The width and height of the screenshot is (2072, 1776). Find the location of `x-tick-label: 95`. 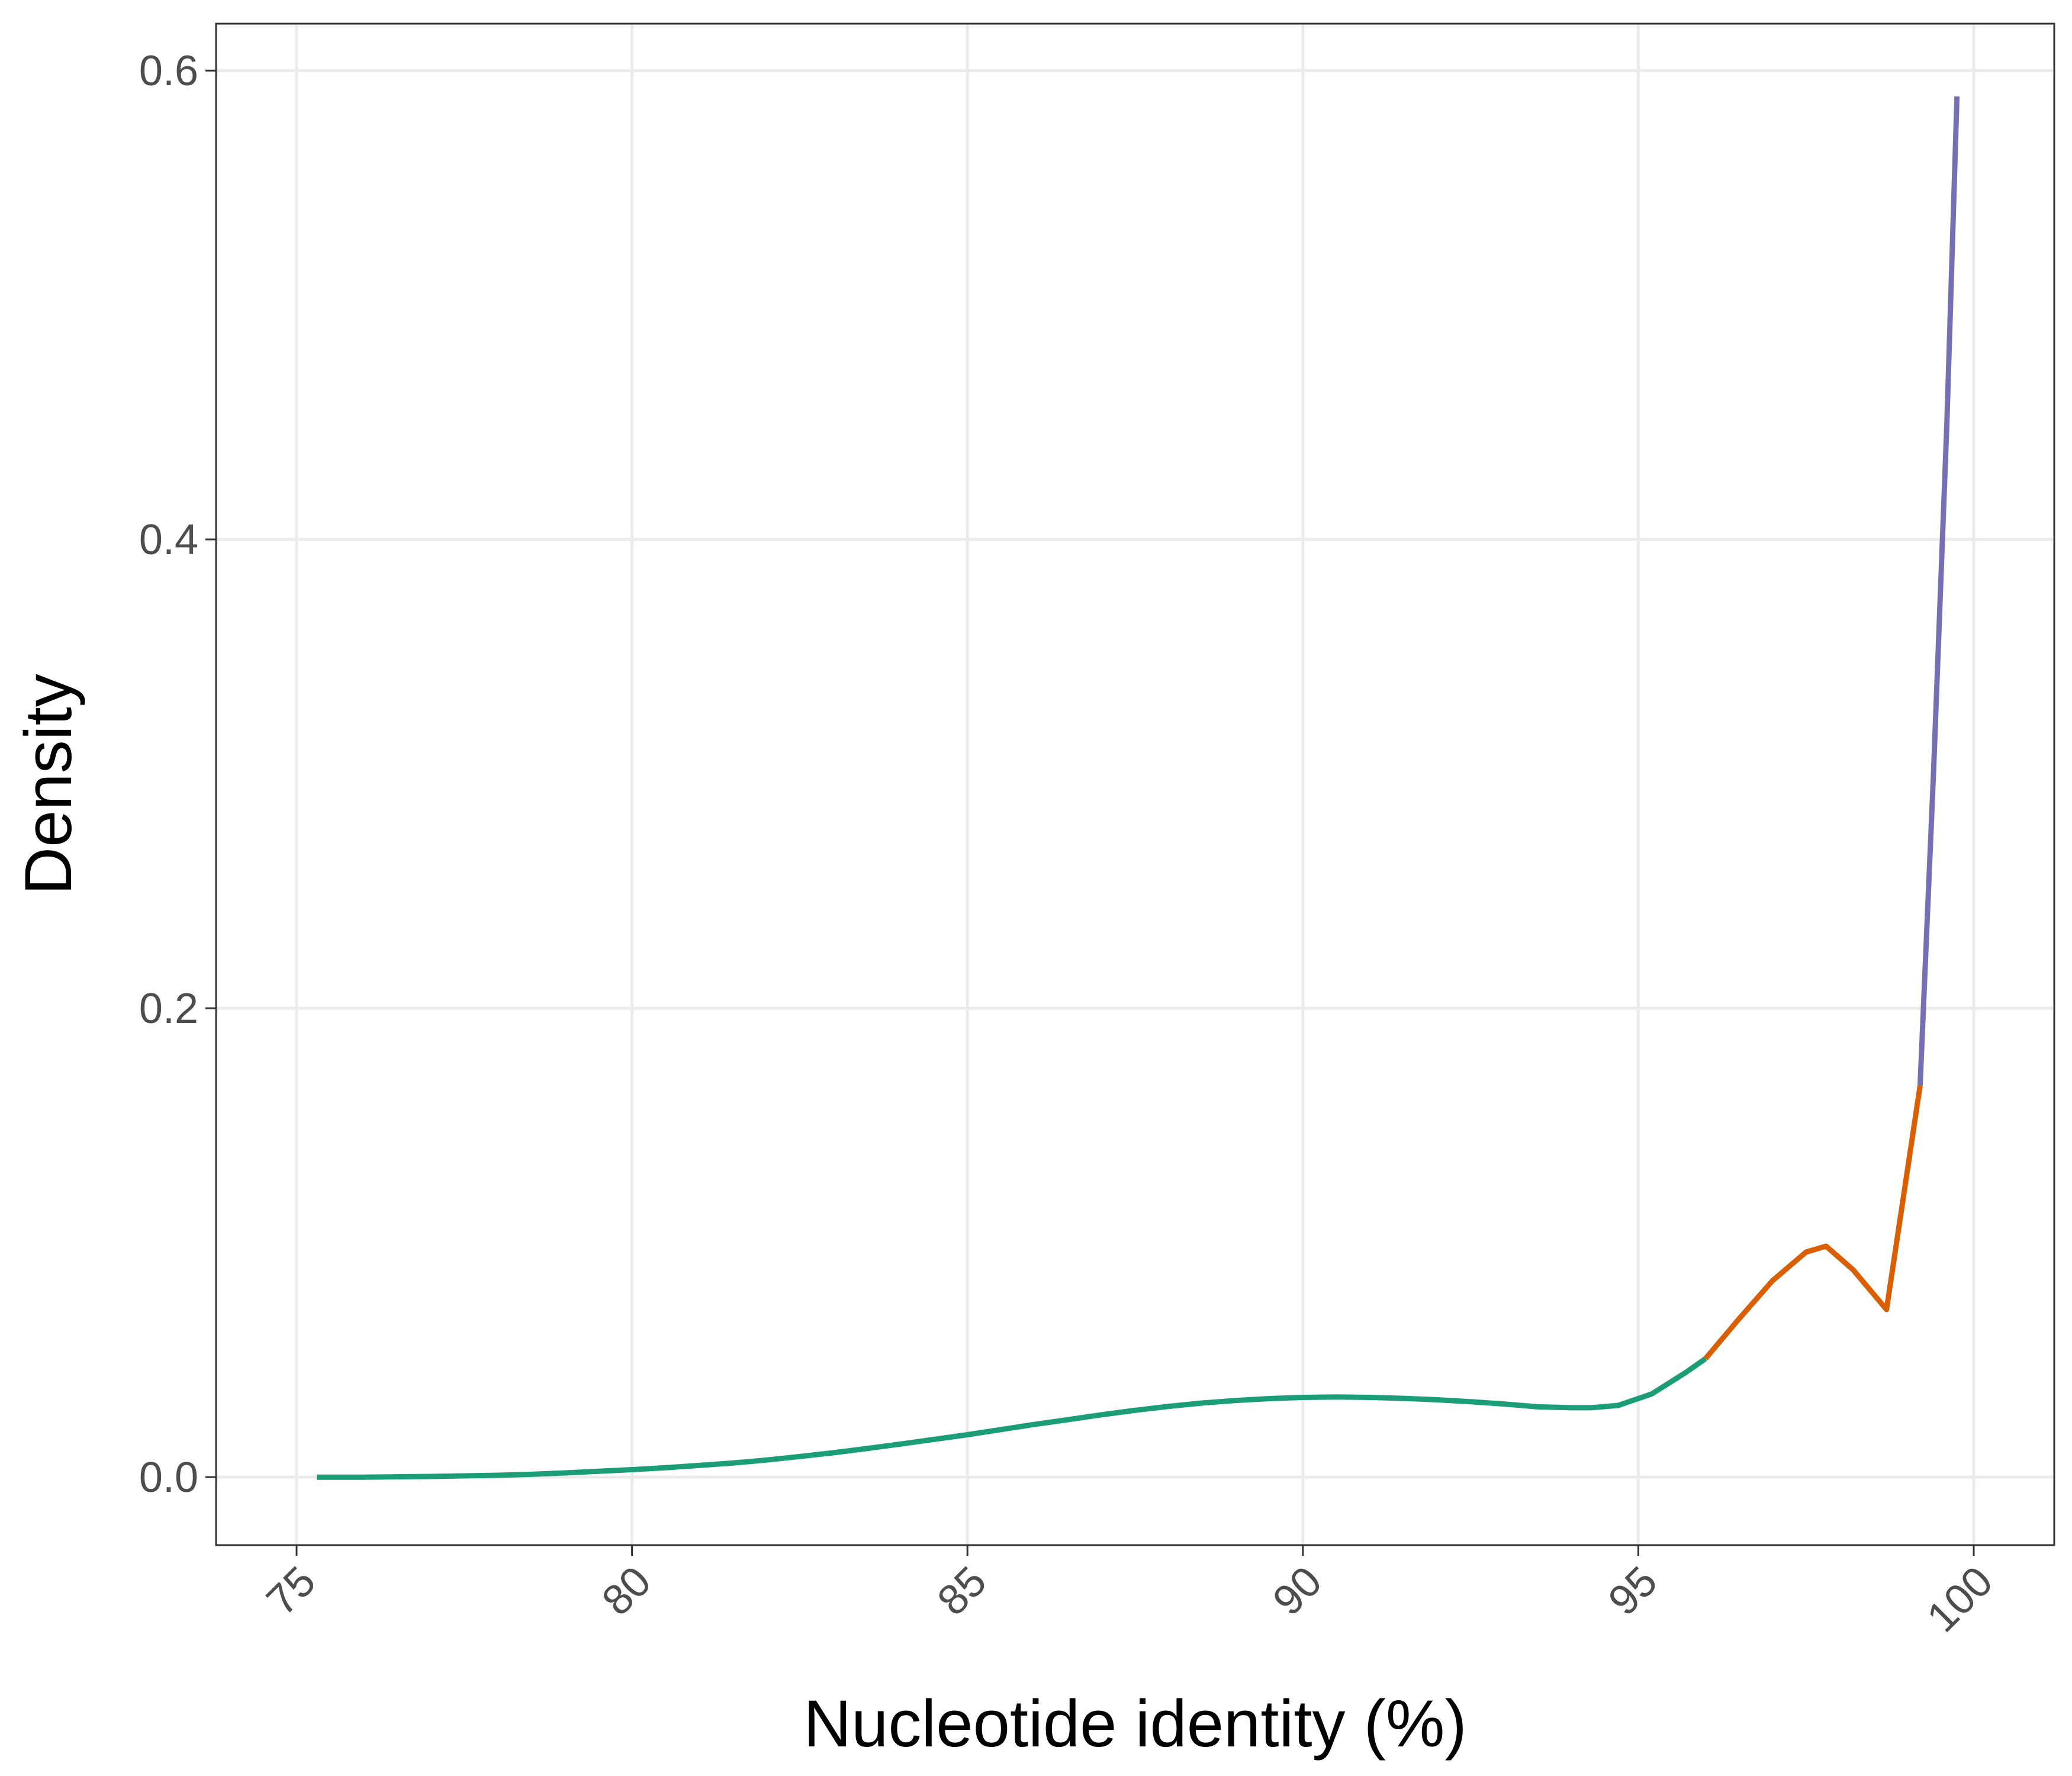

x-tick-label: 95 is located at coordinates (1633, 1591).